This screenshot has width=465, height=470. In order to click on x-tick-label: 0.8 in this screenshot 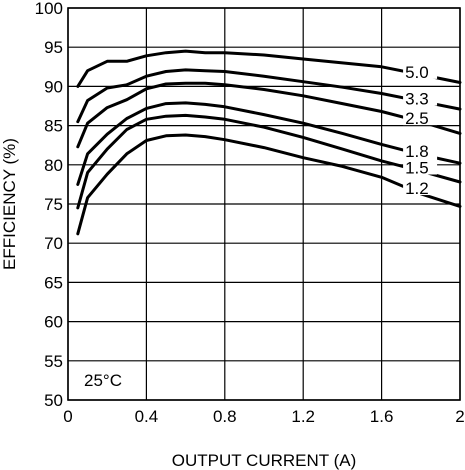, I will do `click(225, 416)`.